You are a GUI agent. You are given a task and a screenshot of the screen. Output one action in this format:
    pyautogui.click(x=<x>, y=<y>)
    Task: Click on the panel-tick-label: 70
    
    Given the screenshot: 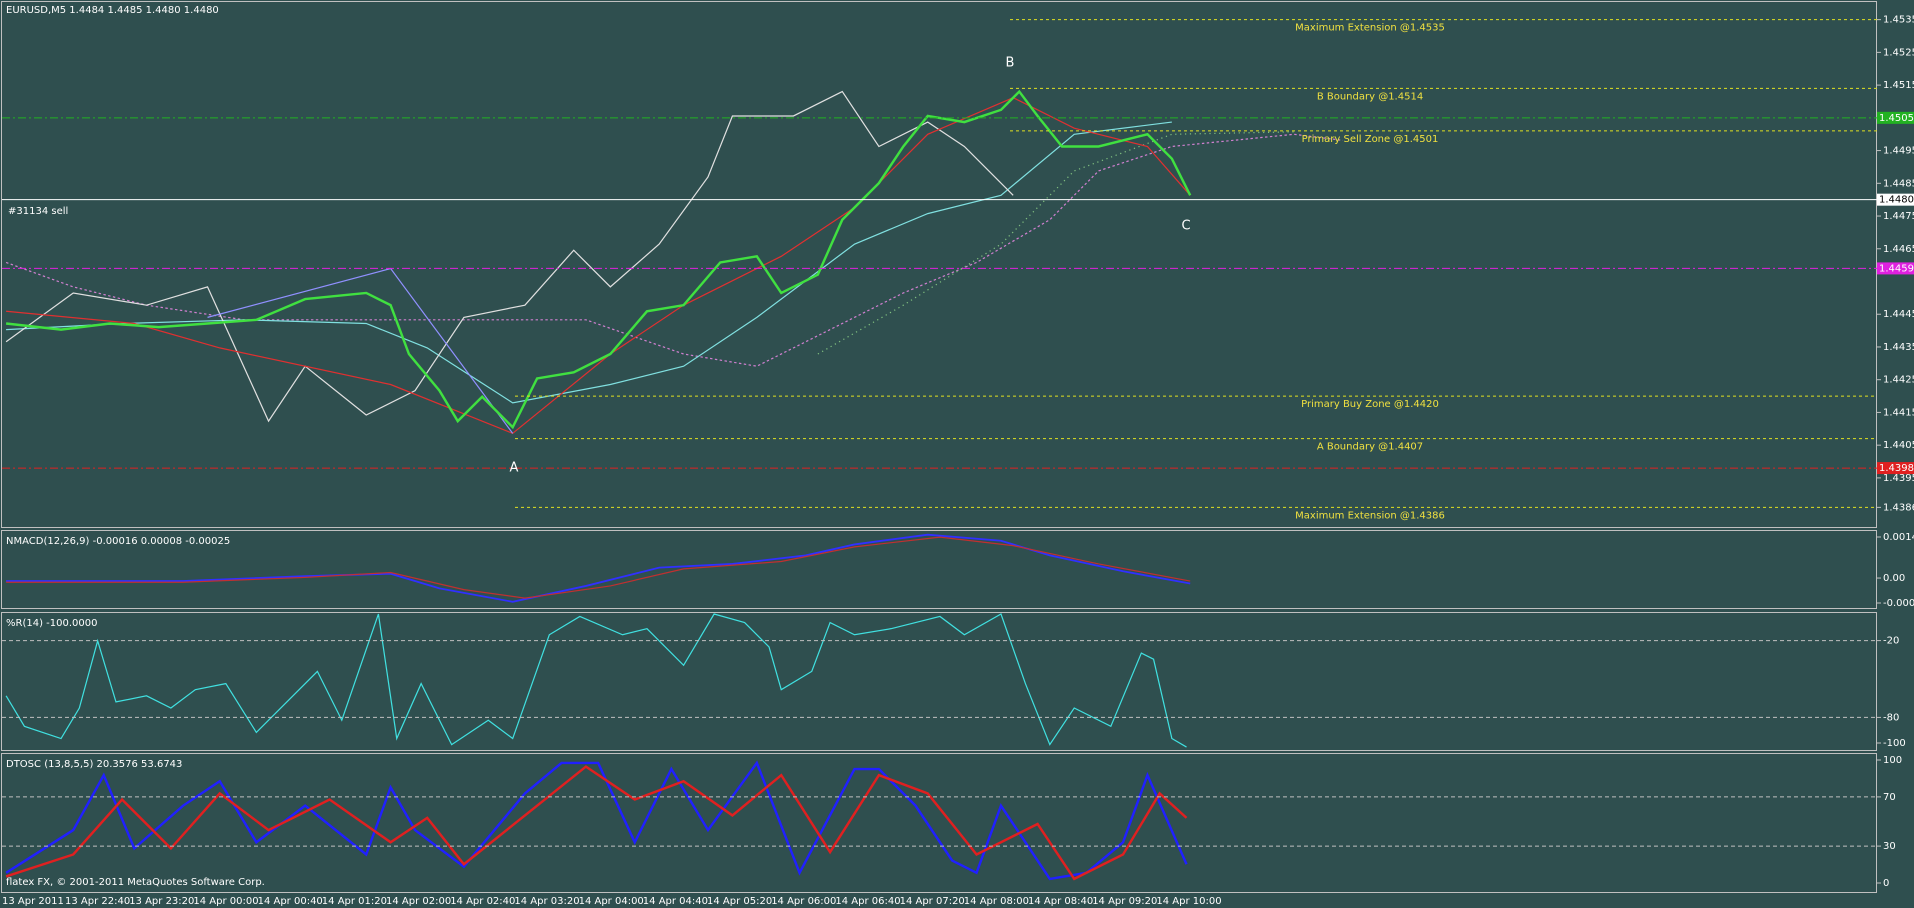 What is the action you would take?
    pyautogui.click(x=1889, y=797)
    